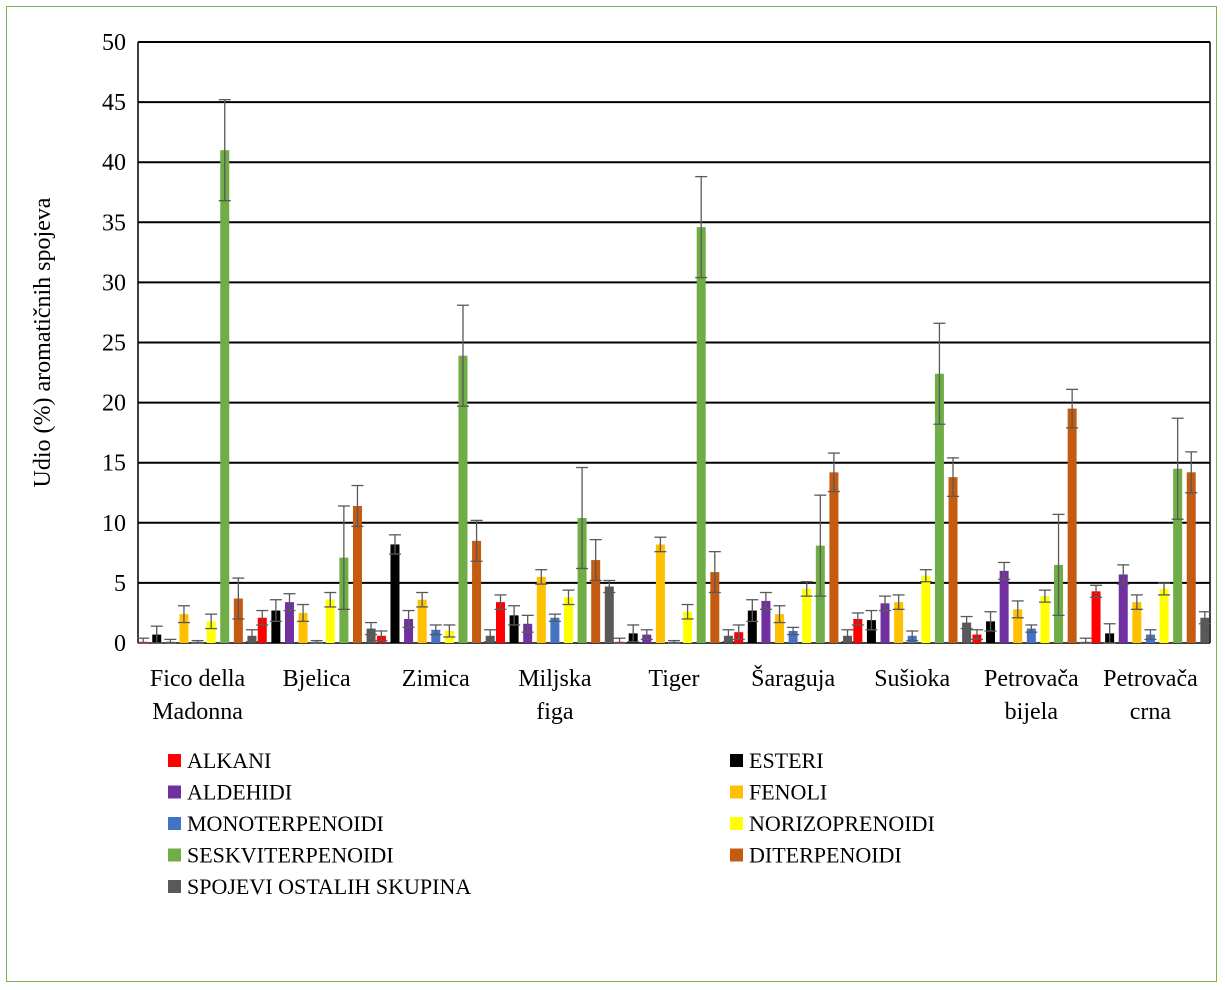 This screenshot has width=1225, height=990. I want to click on legend-entry: NORIZOPRENOIDI, so click(842, 823).